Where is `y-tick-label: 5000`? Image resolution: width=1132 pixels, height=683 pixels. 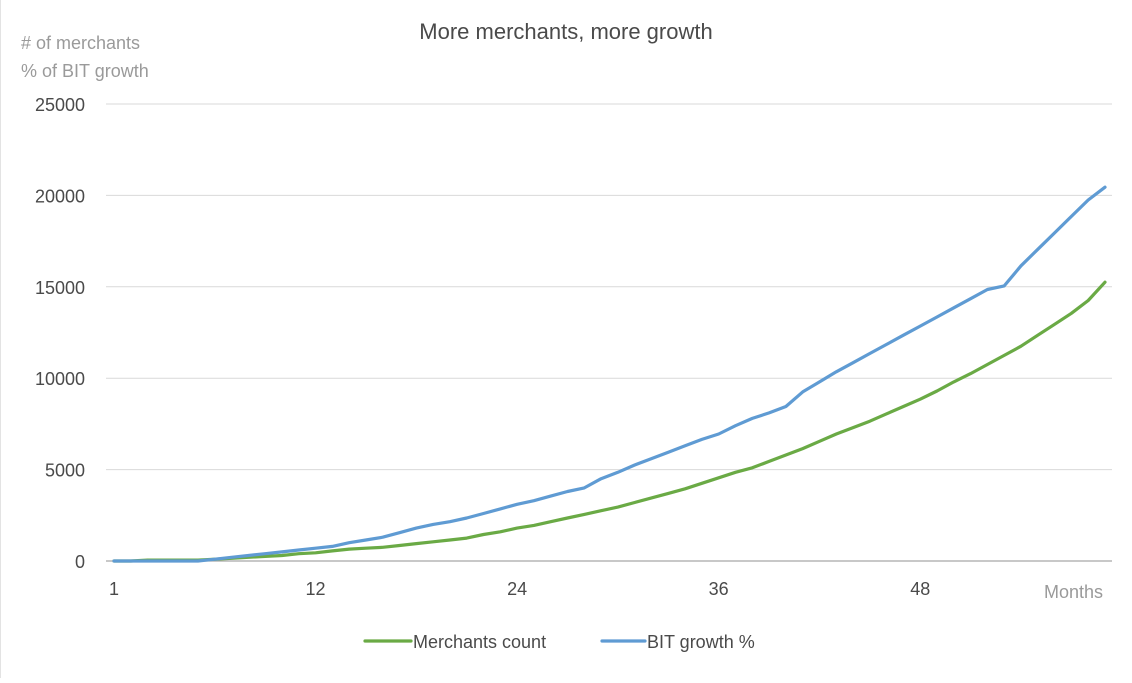 y-tick-label: 5000 is located at coordinates (65, 471).